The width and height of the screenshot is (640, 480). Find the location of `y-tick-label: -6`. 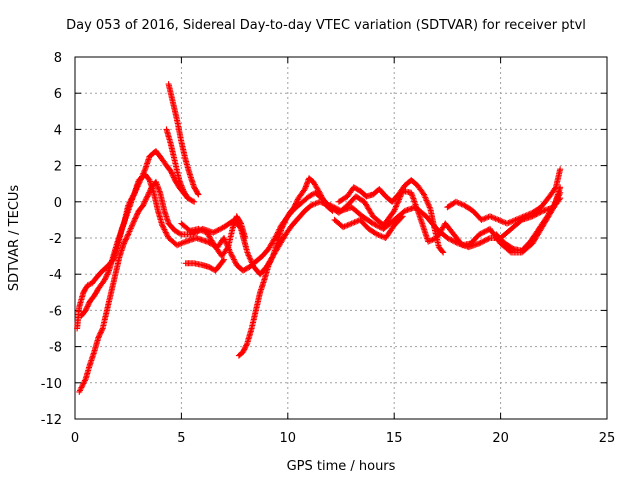

y-tick-label: -6 is located at coordinates (55, 311).